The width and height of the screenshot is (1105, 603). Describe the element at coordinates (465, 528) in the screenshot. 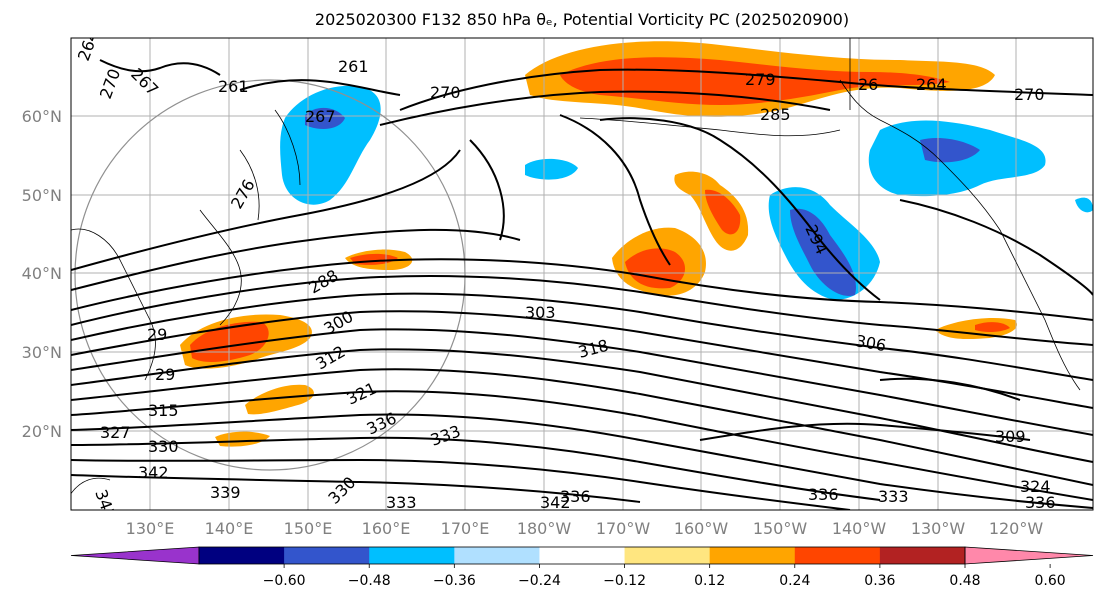

I see `lon-label: 170°E` at that location.